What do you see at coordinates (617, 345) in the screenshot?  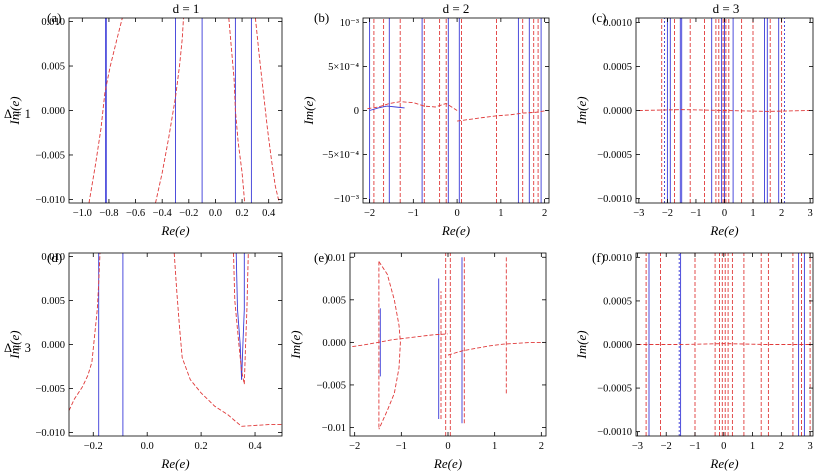 I see `y-tick-label: 0.0000` at bounding box center [617, 345].